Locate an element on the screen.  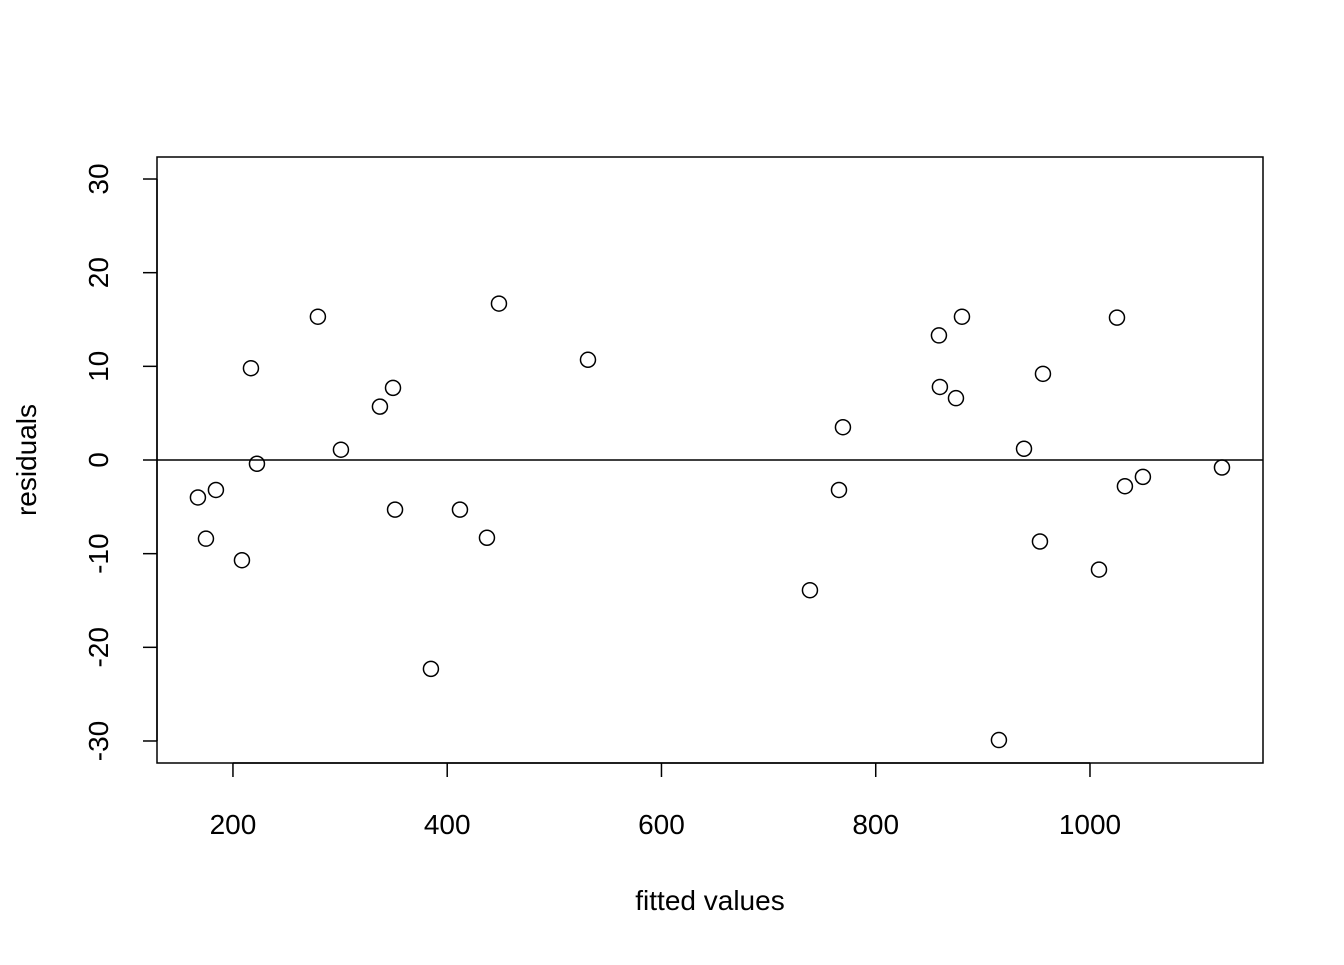
y-axis-label: residuals is located at coordinates (26, 460).